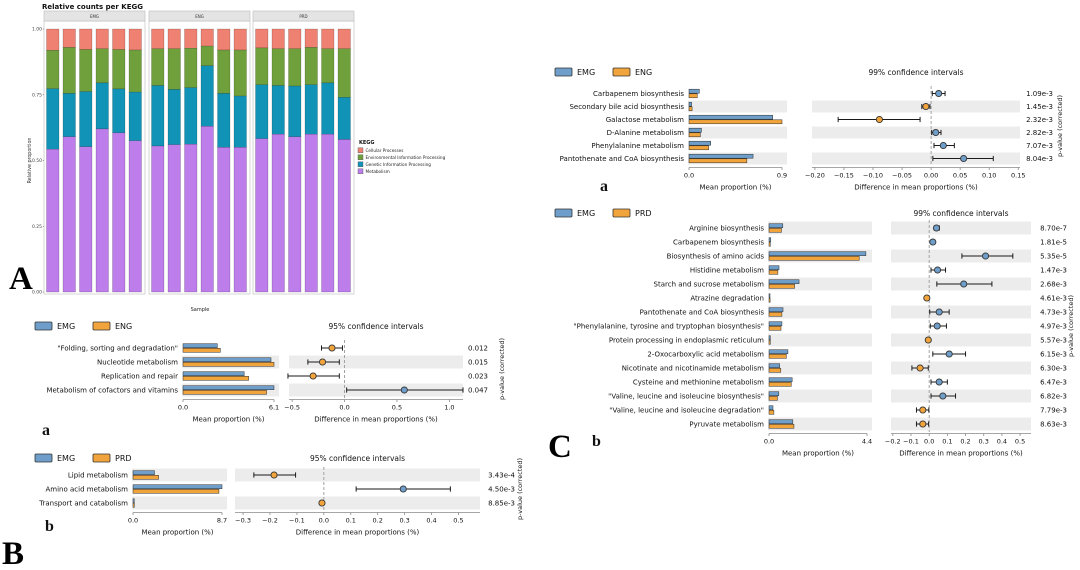 The width and height of the screenshot is (1080, 570). What do you see at coordinates (1053, 368) in the screenshot?
I see `p-value: 6.30e-3` at bounding box center [1053, 368].